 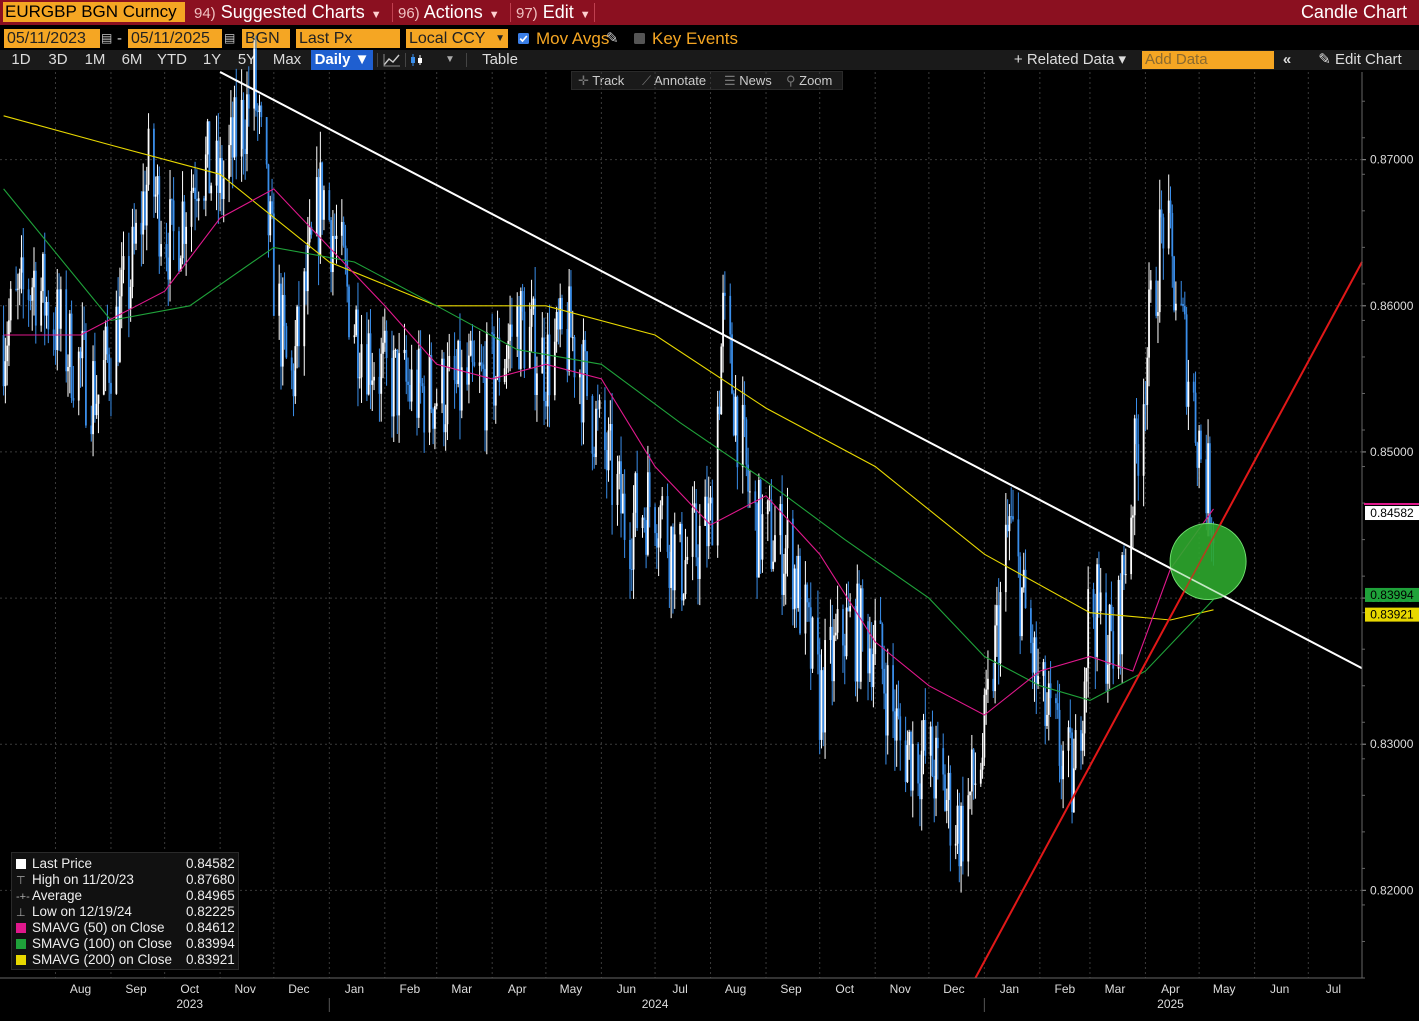 What do you see at coordinates (348, 38) in the screenshot?
I see `field-selector: Last Px` at bounding box center [348, 38].